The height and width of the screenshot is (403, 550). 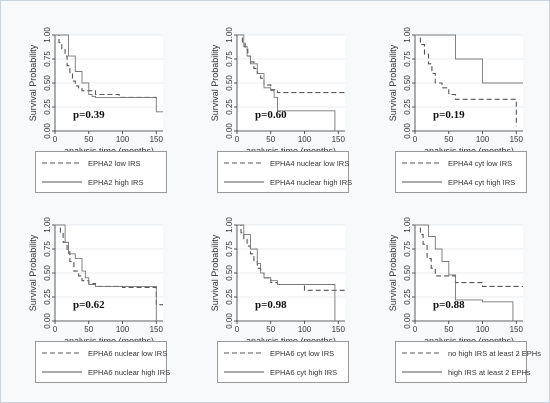 I want to click on legend-label: EPHA6 cyt high IRS, so click(x=304, y=372).